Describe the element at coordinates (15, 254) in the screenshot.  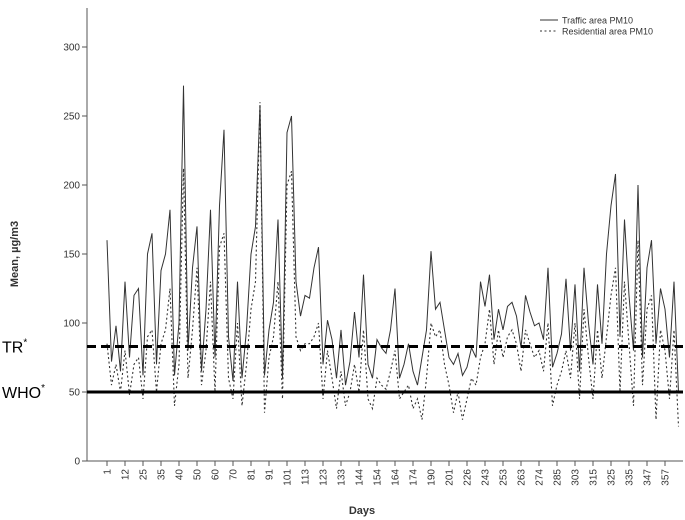
I see `y-axis-label: Mean, µg/m3` at that location.